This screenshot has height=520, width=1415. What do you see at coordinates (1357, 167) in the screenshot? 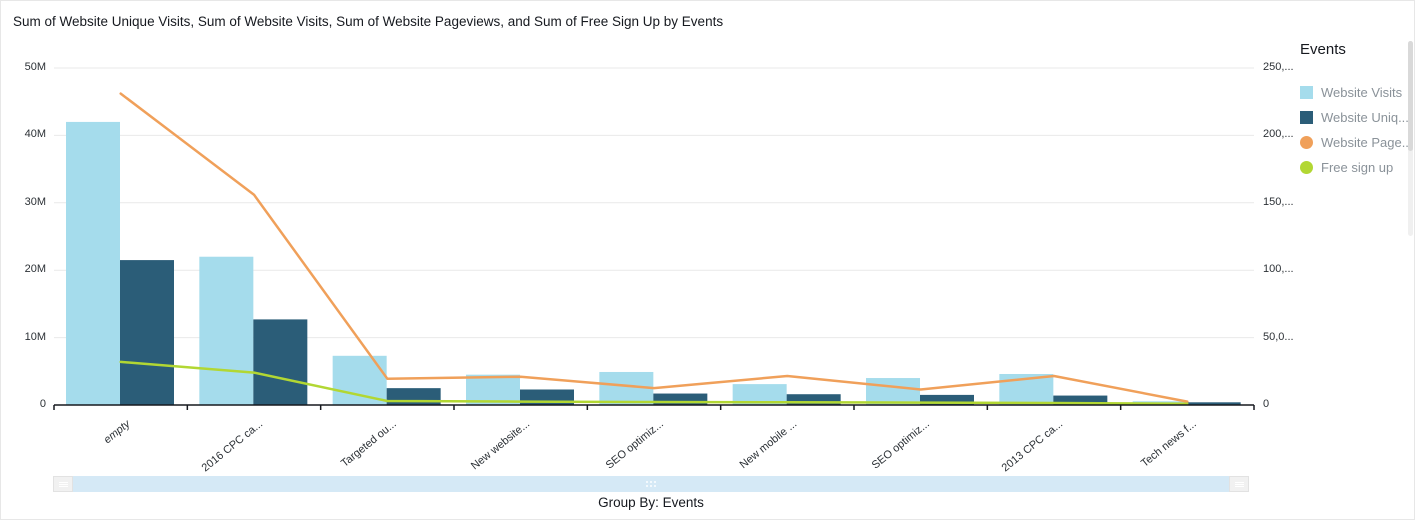
I see `legend-item-label: Free sign up` at bounding box center [1357, 167].